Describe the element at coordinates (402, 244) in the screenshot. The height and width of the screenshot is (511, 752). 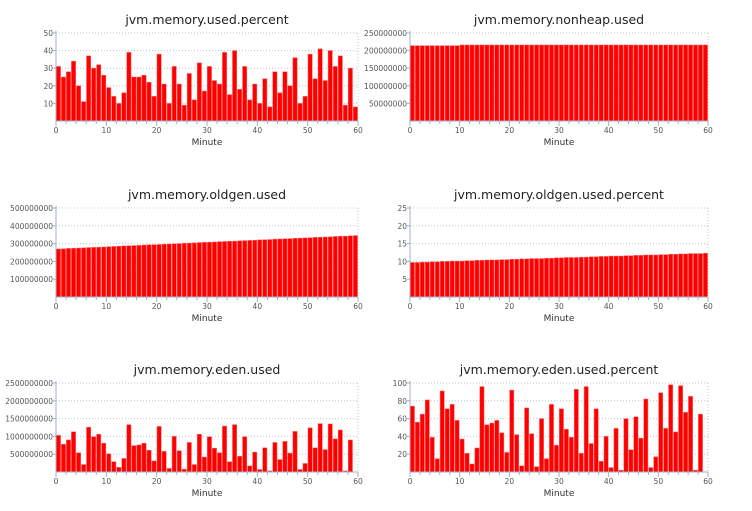
I see `y-tick-label: 15` at that location.